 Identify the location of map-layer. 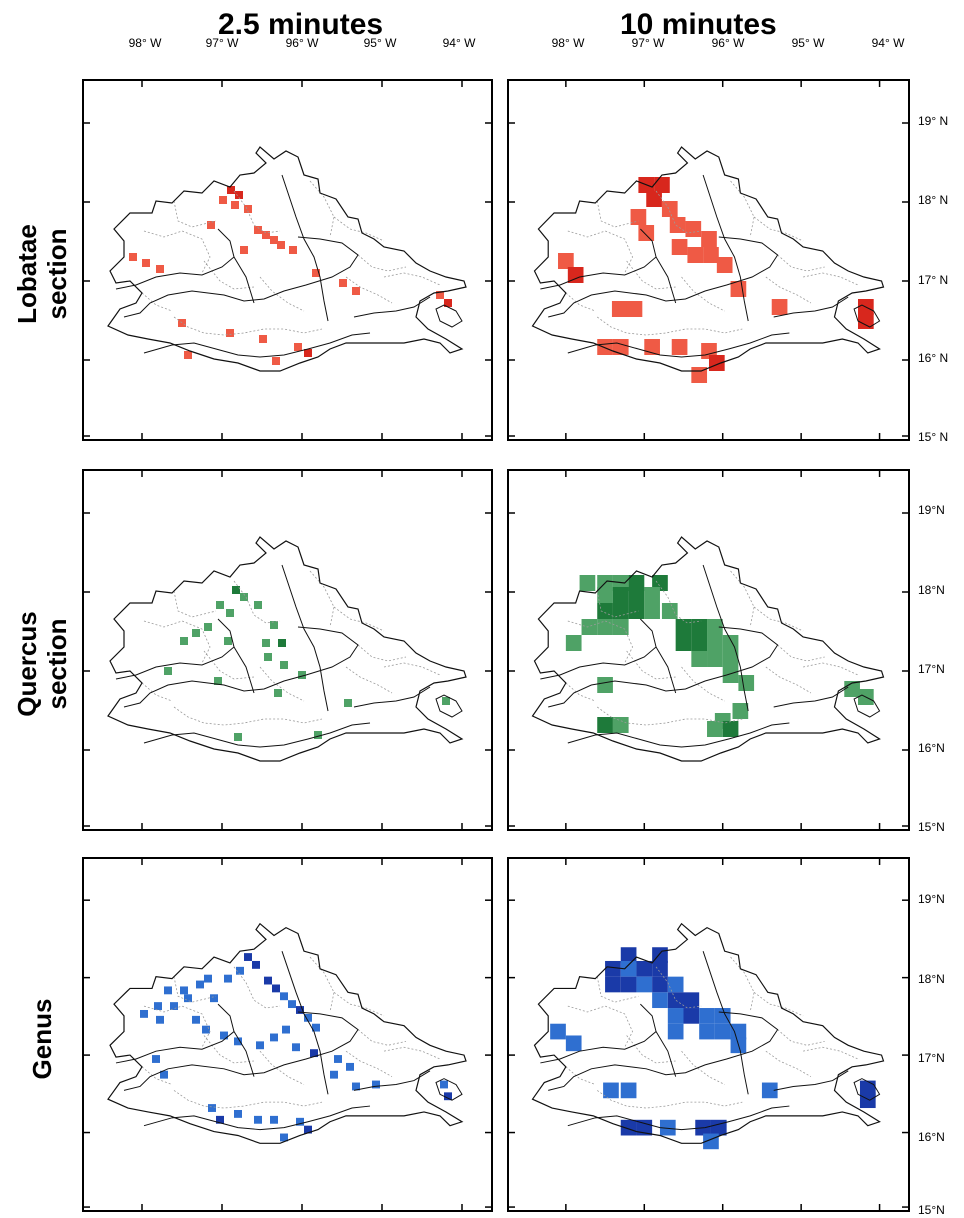
(708, 1036).